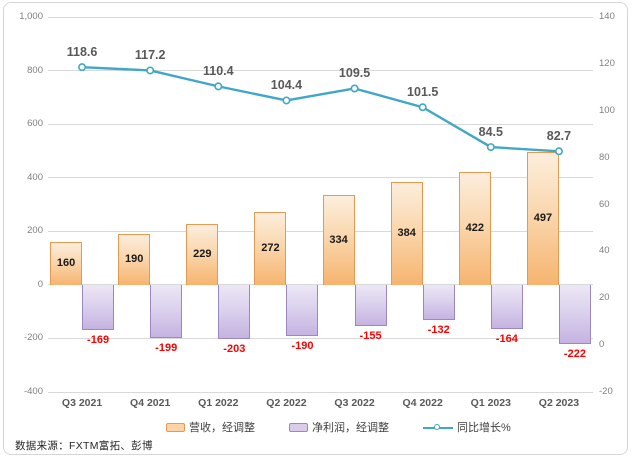 The height and width of the screenshot is (465, 635). I want to click on growth-point-label: 117.2, so click(150, 55).